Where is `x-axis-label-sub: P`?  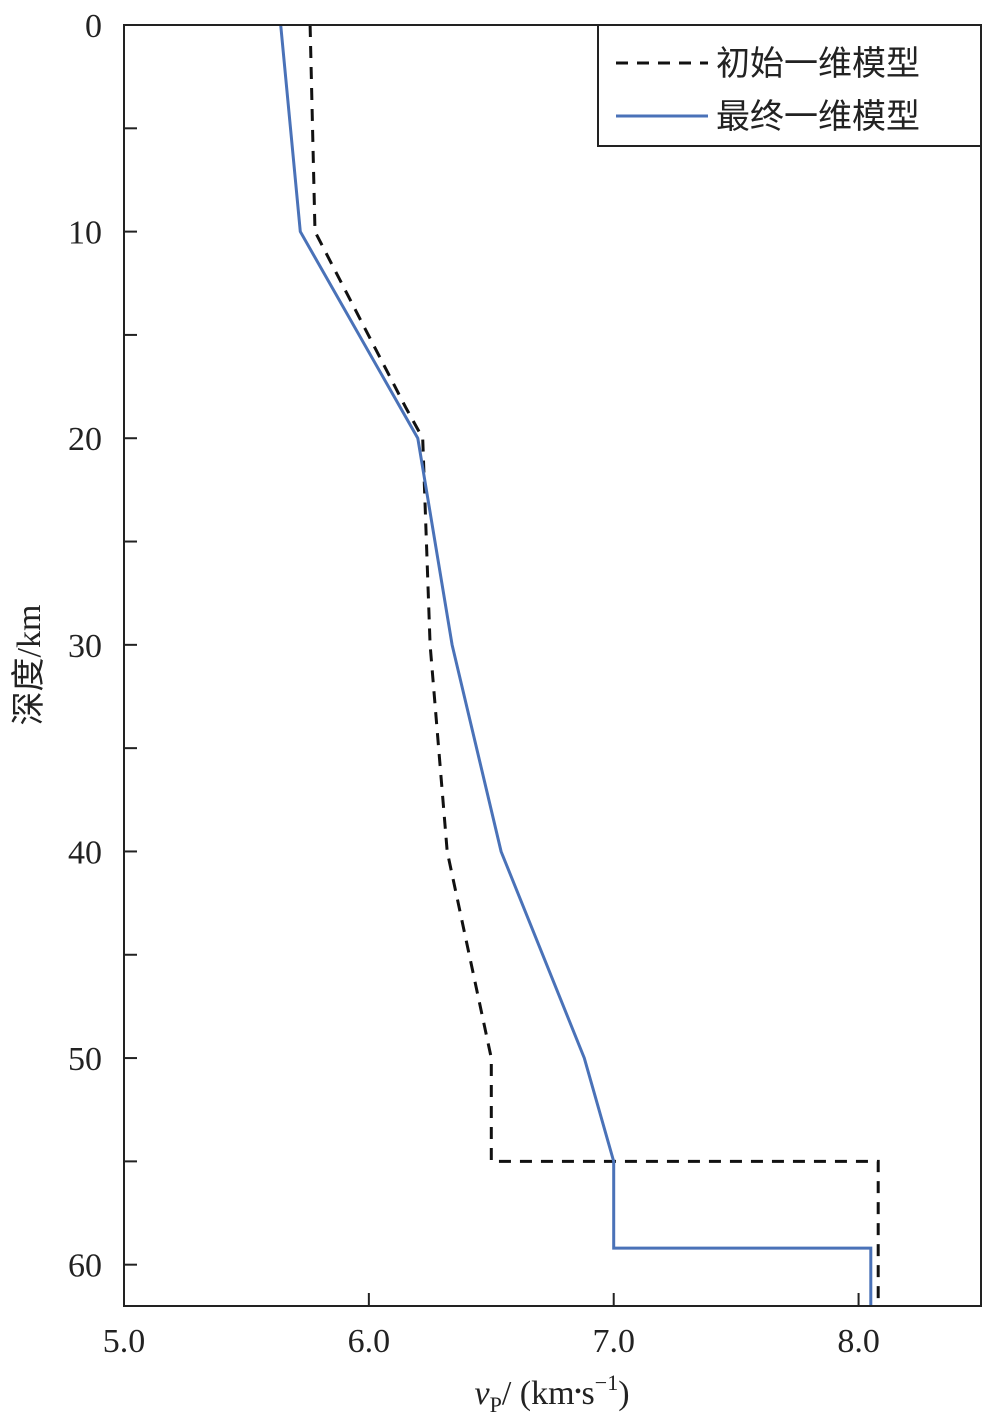
x-axis-label-sub: P is located at coordinates (496, 1404).